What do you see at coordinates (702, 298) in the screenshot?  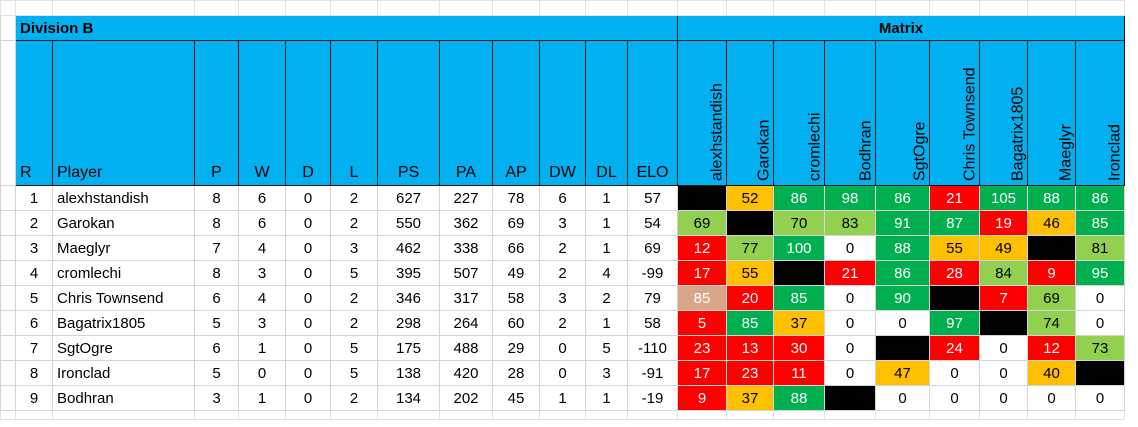 I see `matrix-cell: 85` at bounding box center [702, 298].